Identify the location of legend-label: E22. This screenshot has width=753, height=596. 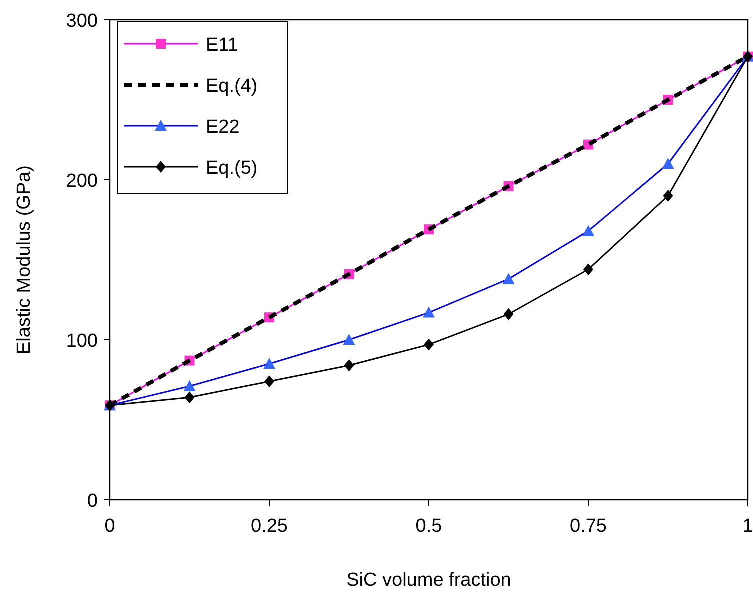
(223, 127).